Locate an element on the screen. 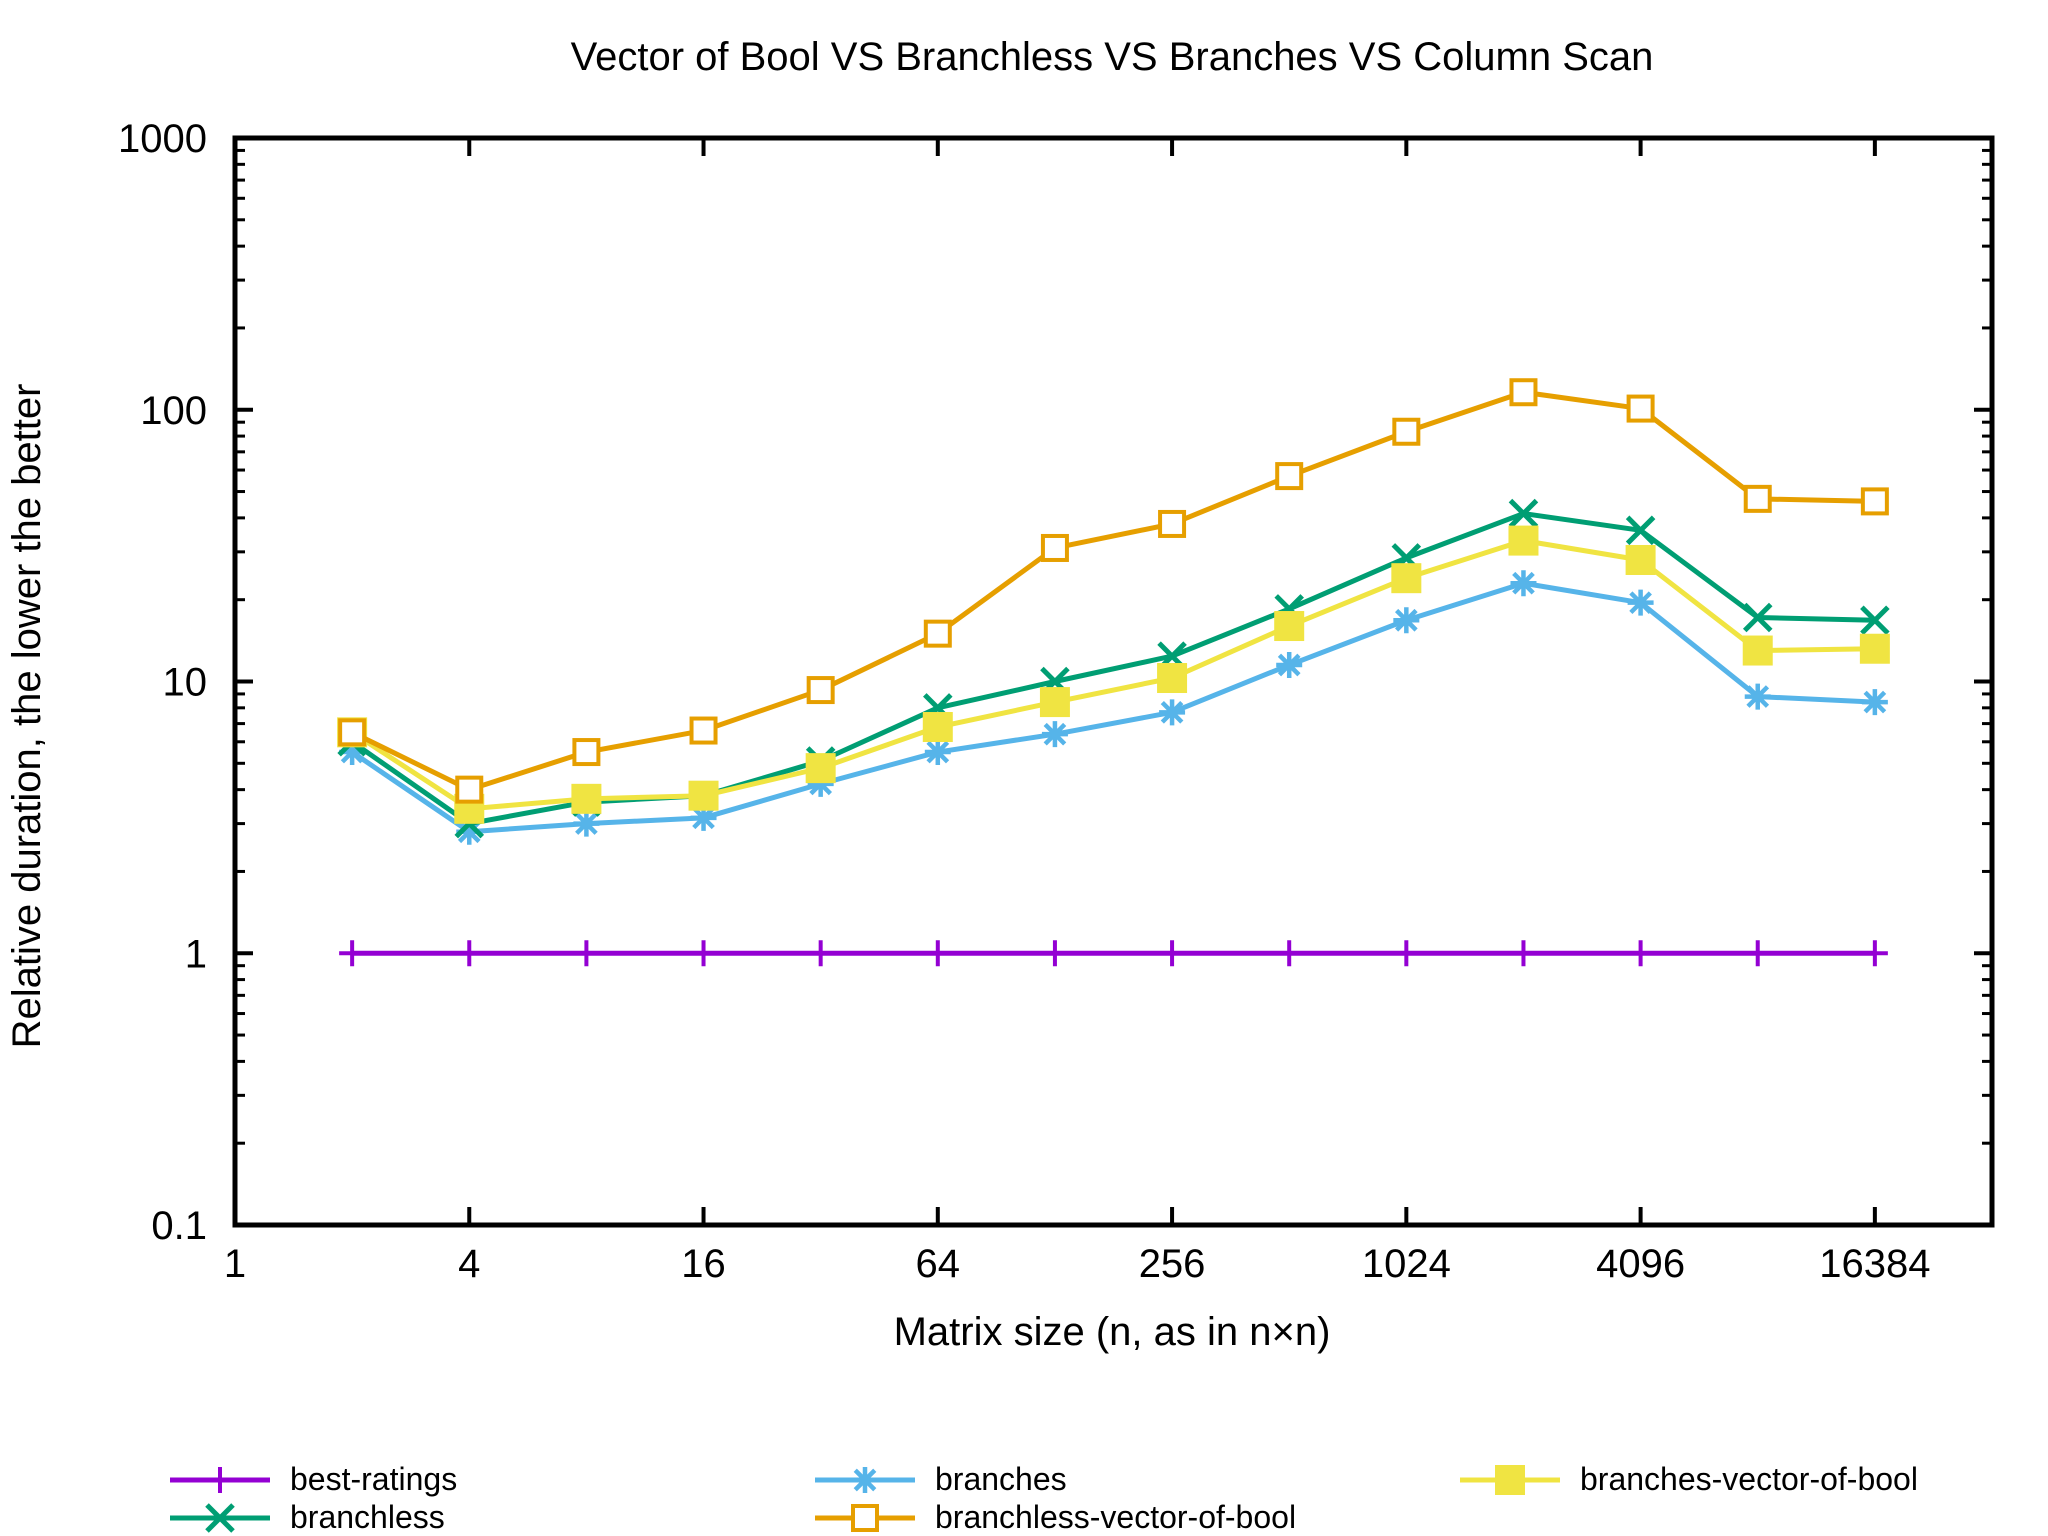  series-branches-vector-of-bool is located at coordinates (1113, 674).